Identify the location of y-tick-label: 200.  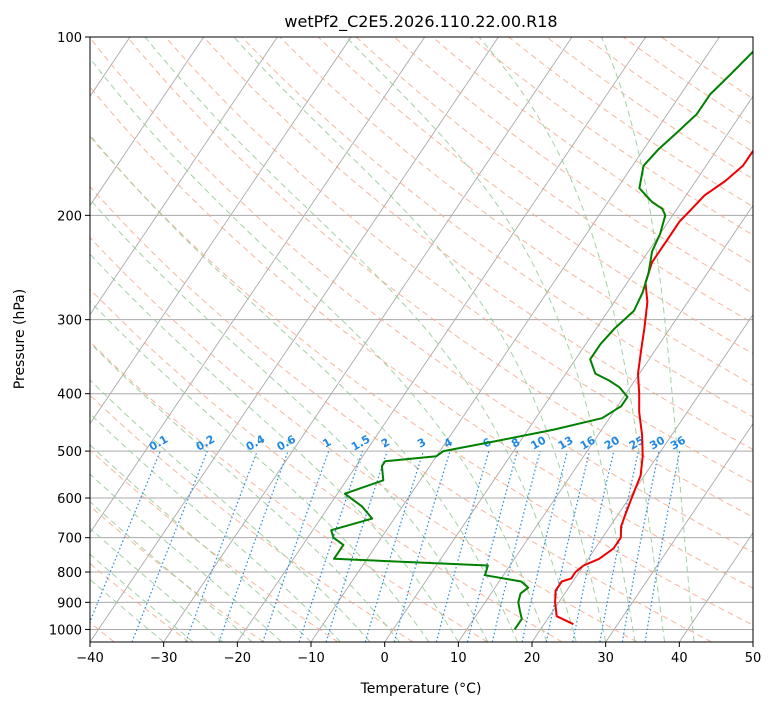
(69, 216).